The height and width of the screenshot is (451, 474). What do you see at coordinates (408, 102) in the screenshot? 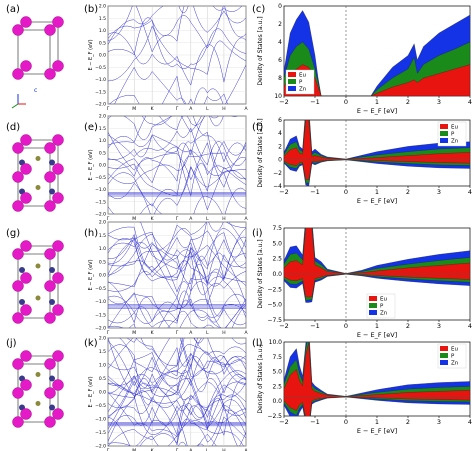
I see `x-tick-label: 2` at bounding box center [408, 102].